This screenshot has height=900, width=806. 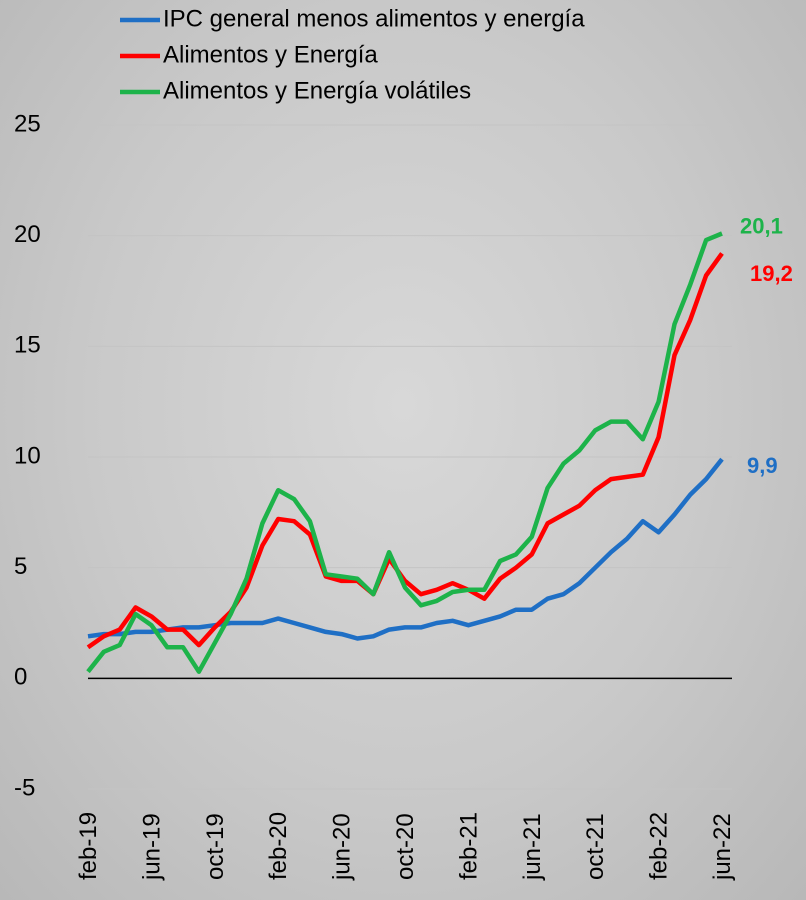 I want to click on y-tick-label: 20, so click(x=27, y=234).